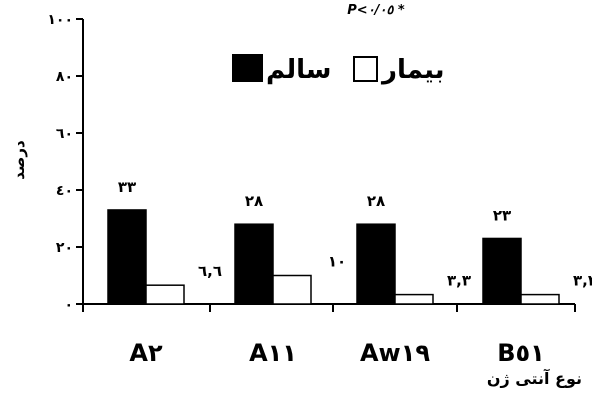 The image size is (592, 394). What do you see at coordinates (534, 378) in the screenshot?
I see `x-axis-label: نوع آنتی ژن` at bounding box center [534, 378].